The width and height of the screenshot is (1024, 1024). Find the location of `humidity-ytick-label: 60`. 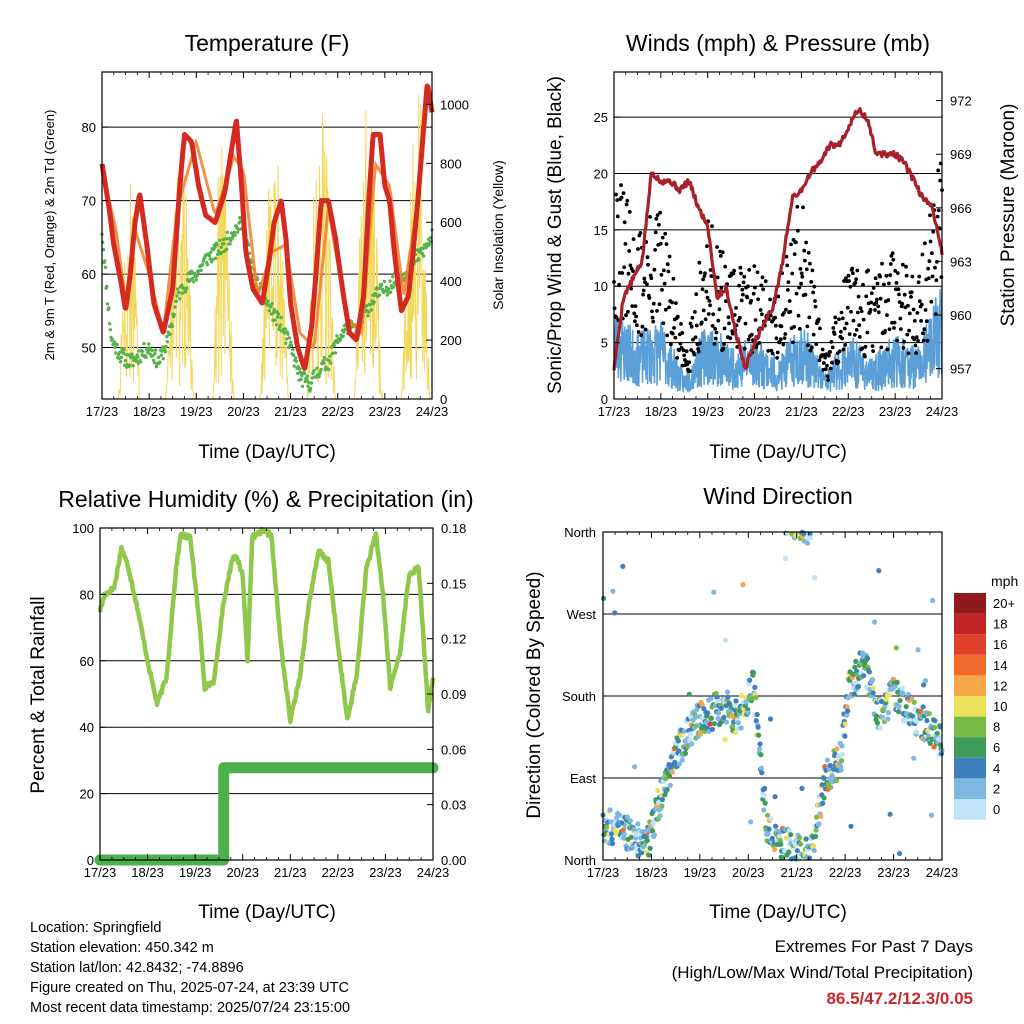

humidity-ytick-label: 60 is located at coordinates (87, 661).